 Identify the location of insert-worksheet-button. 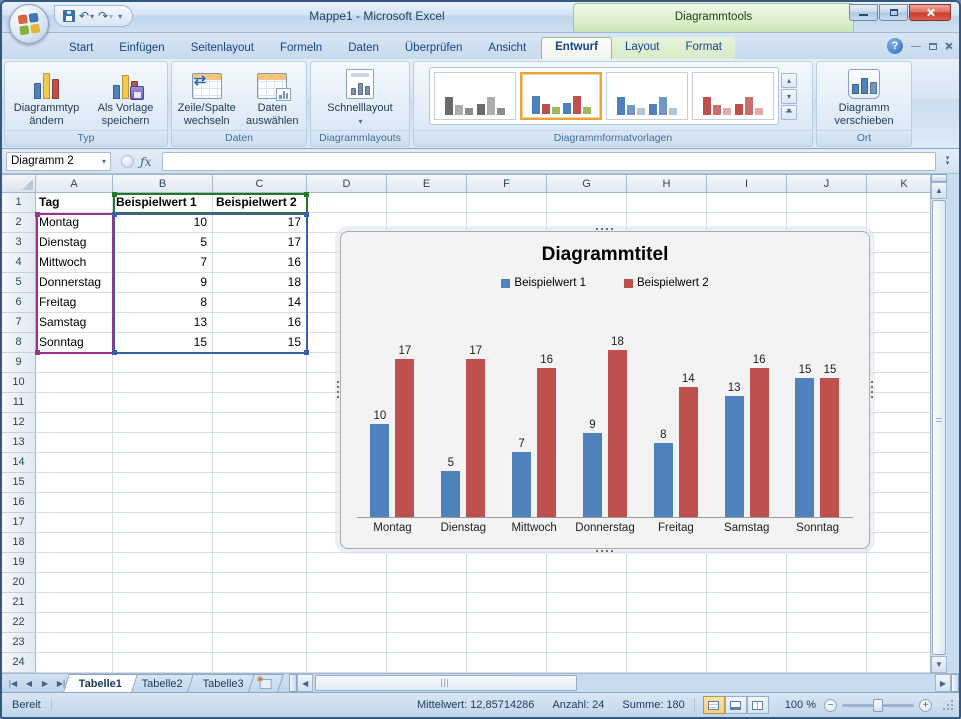
(266, 683).